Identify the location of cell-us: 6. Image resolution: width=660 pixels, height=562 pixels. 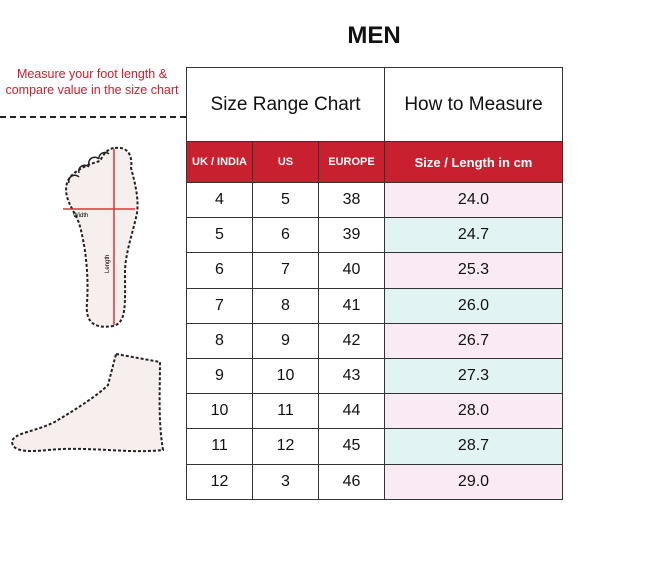
(285, 235).